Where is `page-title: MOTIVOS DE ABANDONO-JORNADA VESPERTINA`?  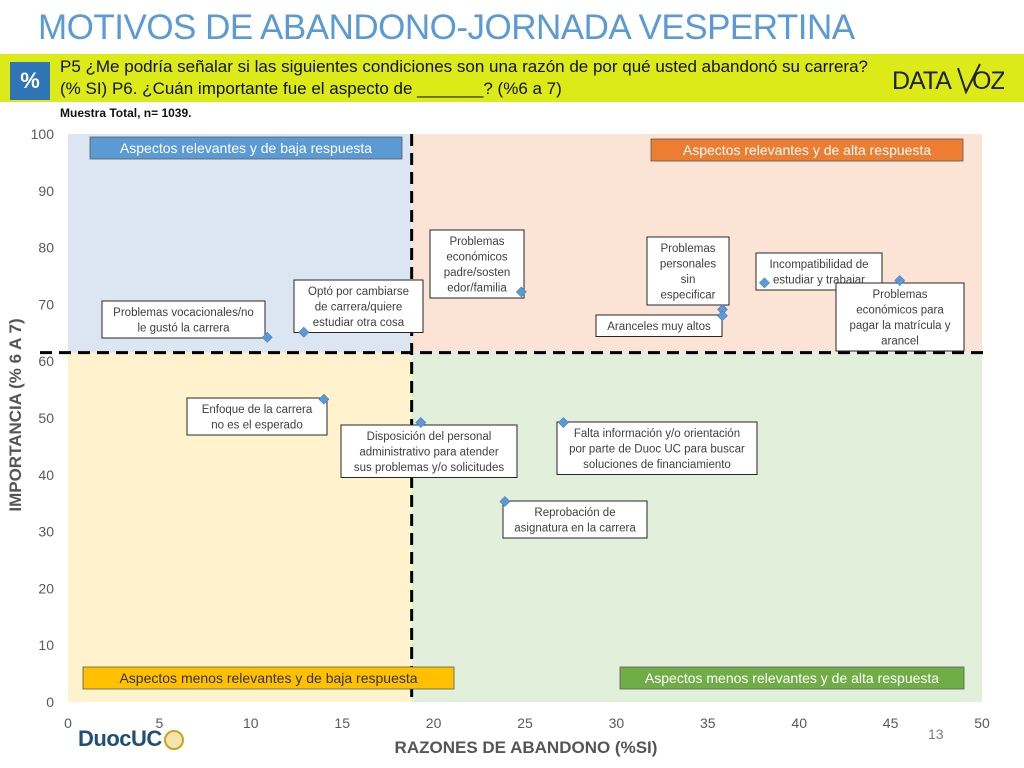 page-title: MOTIVOS DE ABANDONO-JORNADA VESPERTINA is located at coordinates (446, 27).